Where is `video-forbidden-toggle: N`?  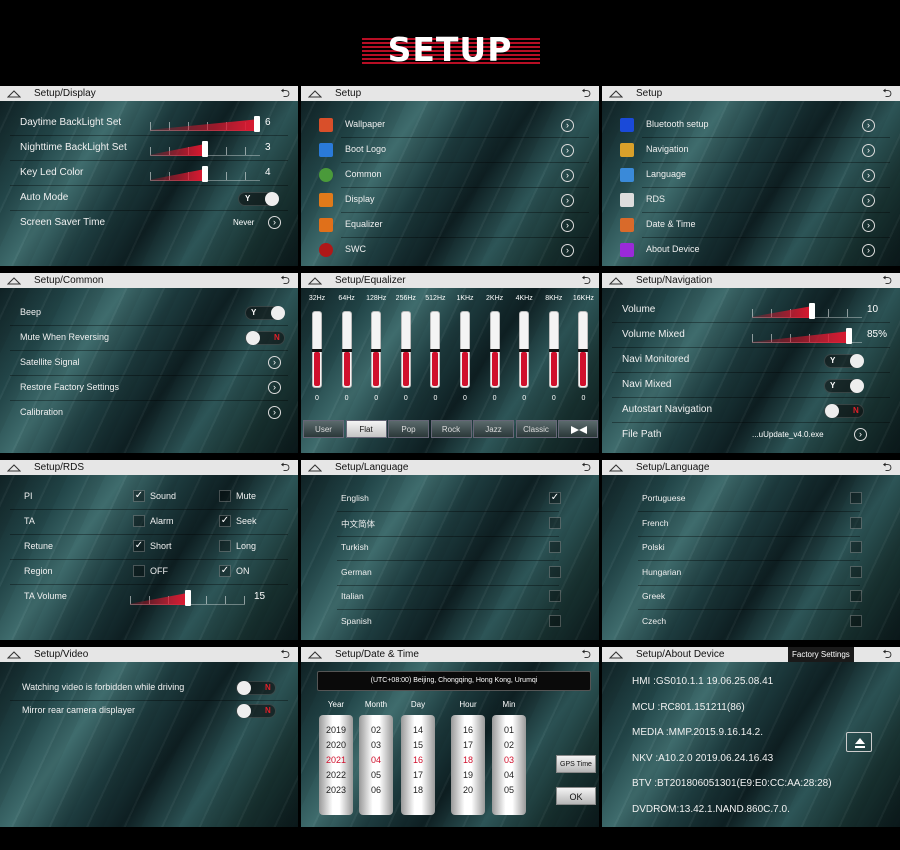
video-forbidden-toggle: N is located at coordinates (256, 688).